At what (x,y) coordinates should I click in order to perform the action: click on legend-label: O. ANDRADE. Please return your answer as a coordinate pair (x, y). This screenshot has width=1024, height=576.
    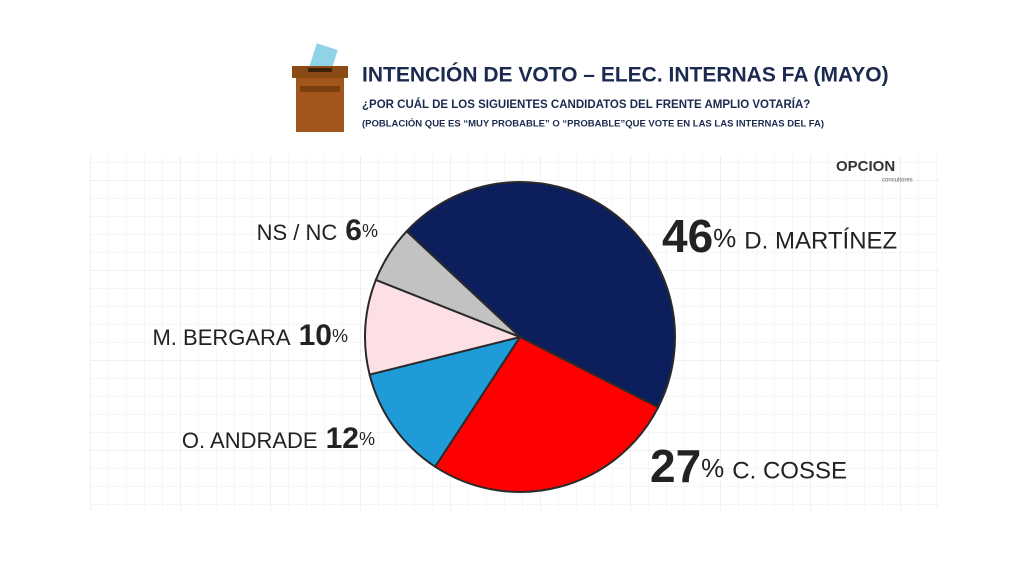
    Looking at the image, I should click on (250, 440).